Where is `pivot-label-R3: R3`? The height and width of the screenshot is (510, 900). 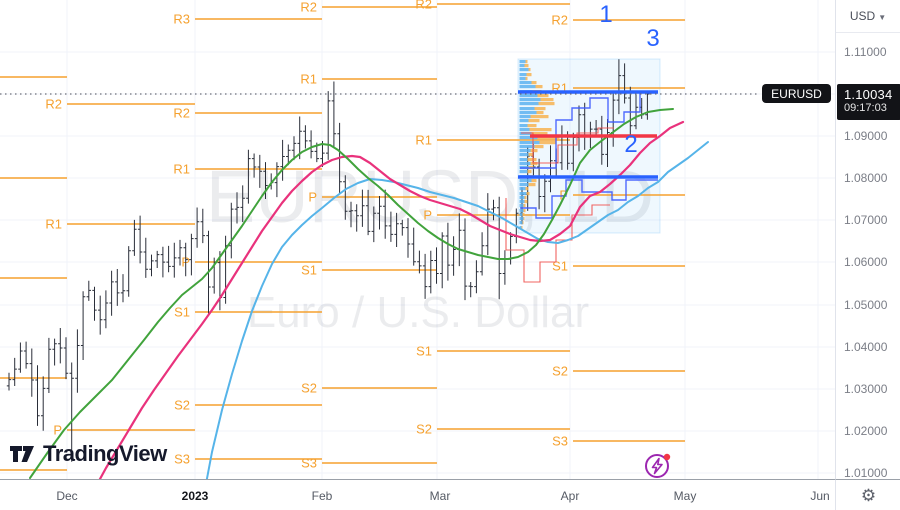 pivot-label-R3: R3 is located at coordinates (181, 19).